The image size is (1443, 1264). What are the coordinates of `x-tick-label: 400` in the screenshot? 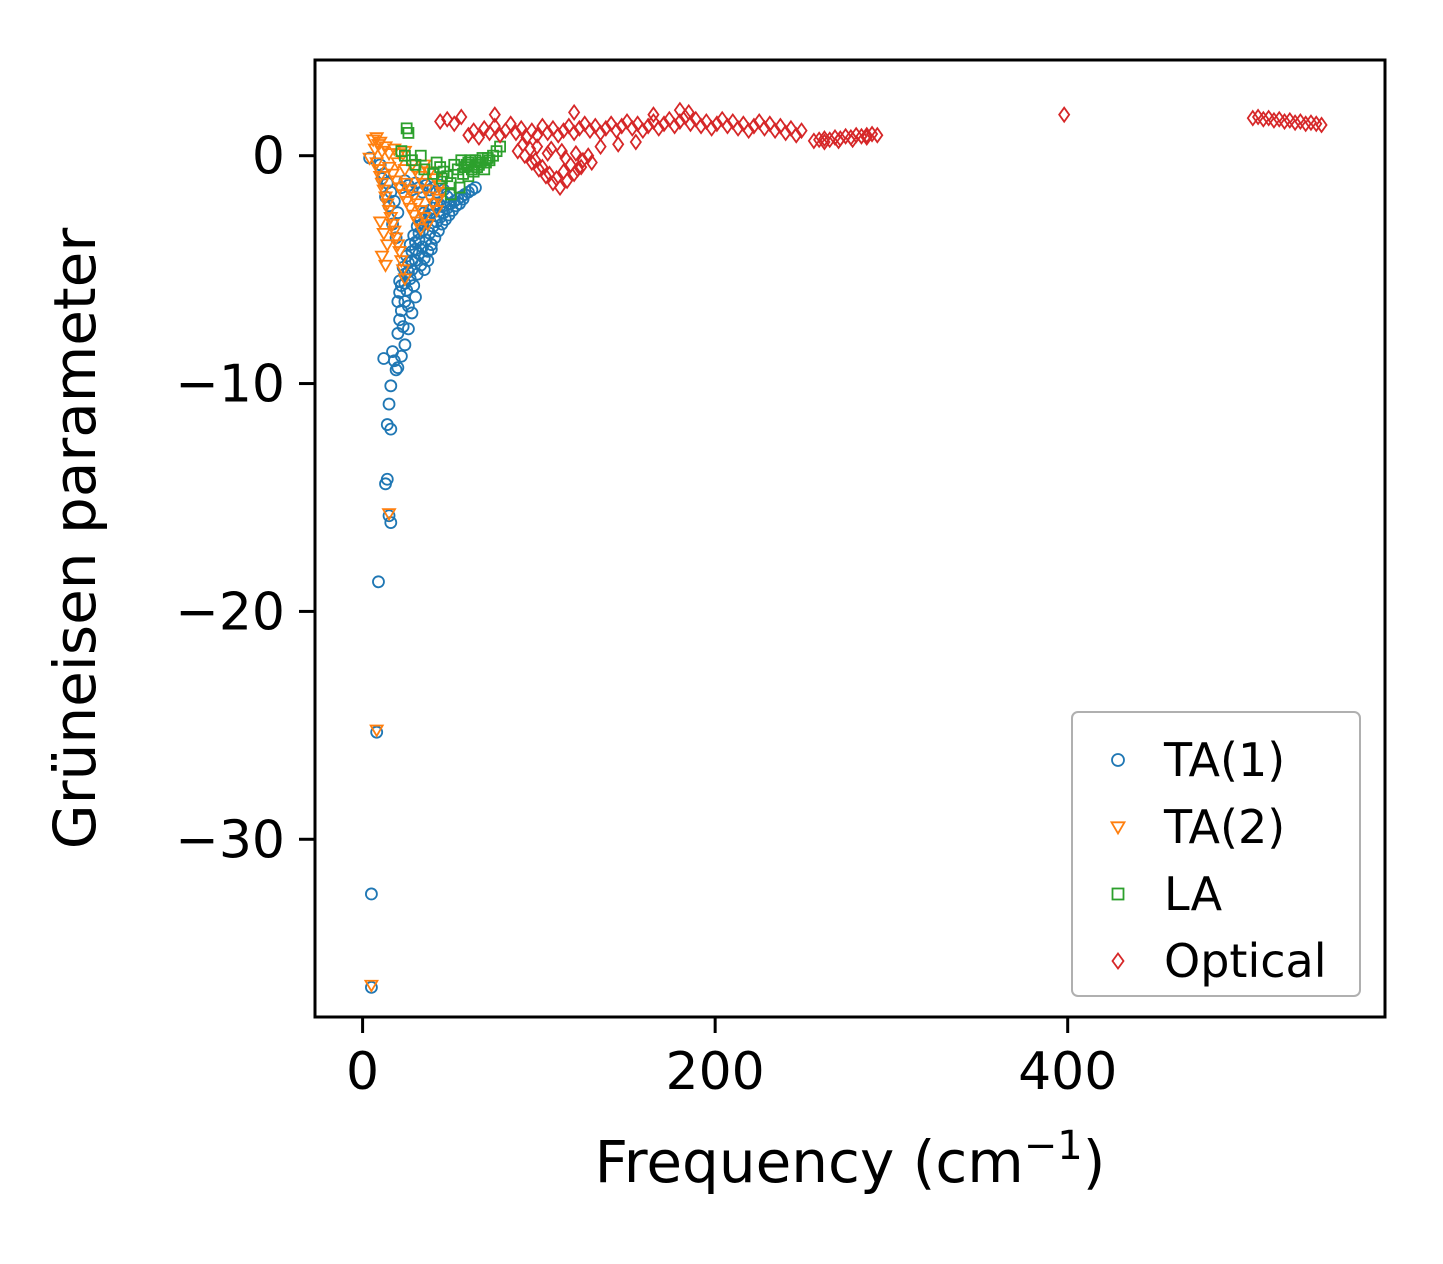 It's located at (1067, 1072).